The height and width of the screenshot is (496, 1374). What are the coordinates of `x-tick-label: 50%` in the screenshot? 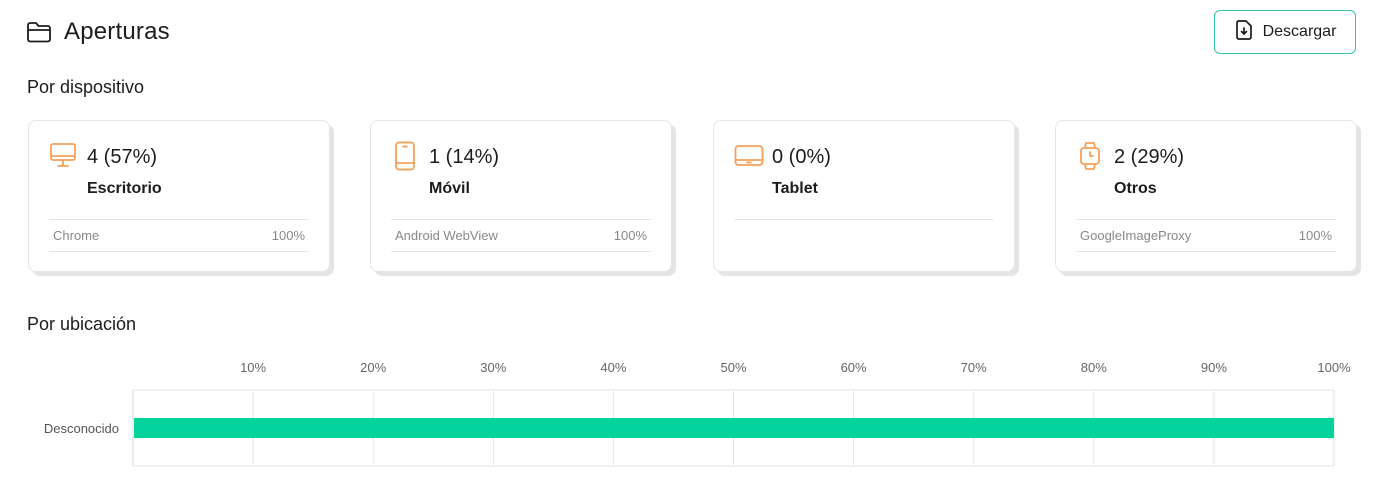 It's located at (733, 367).